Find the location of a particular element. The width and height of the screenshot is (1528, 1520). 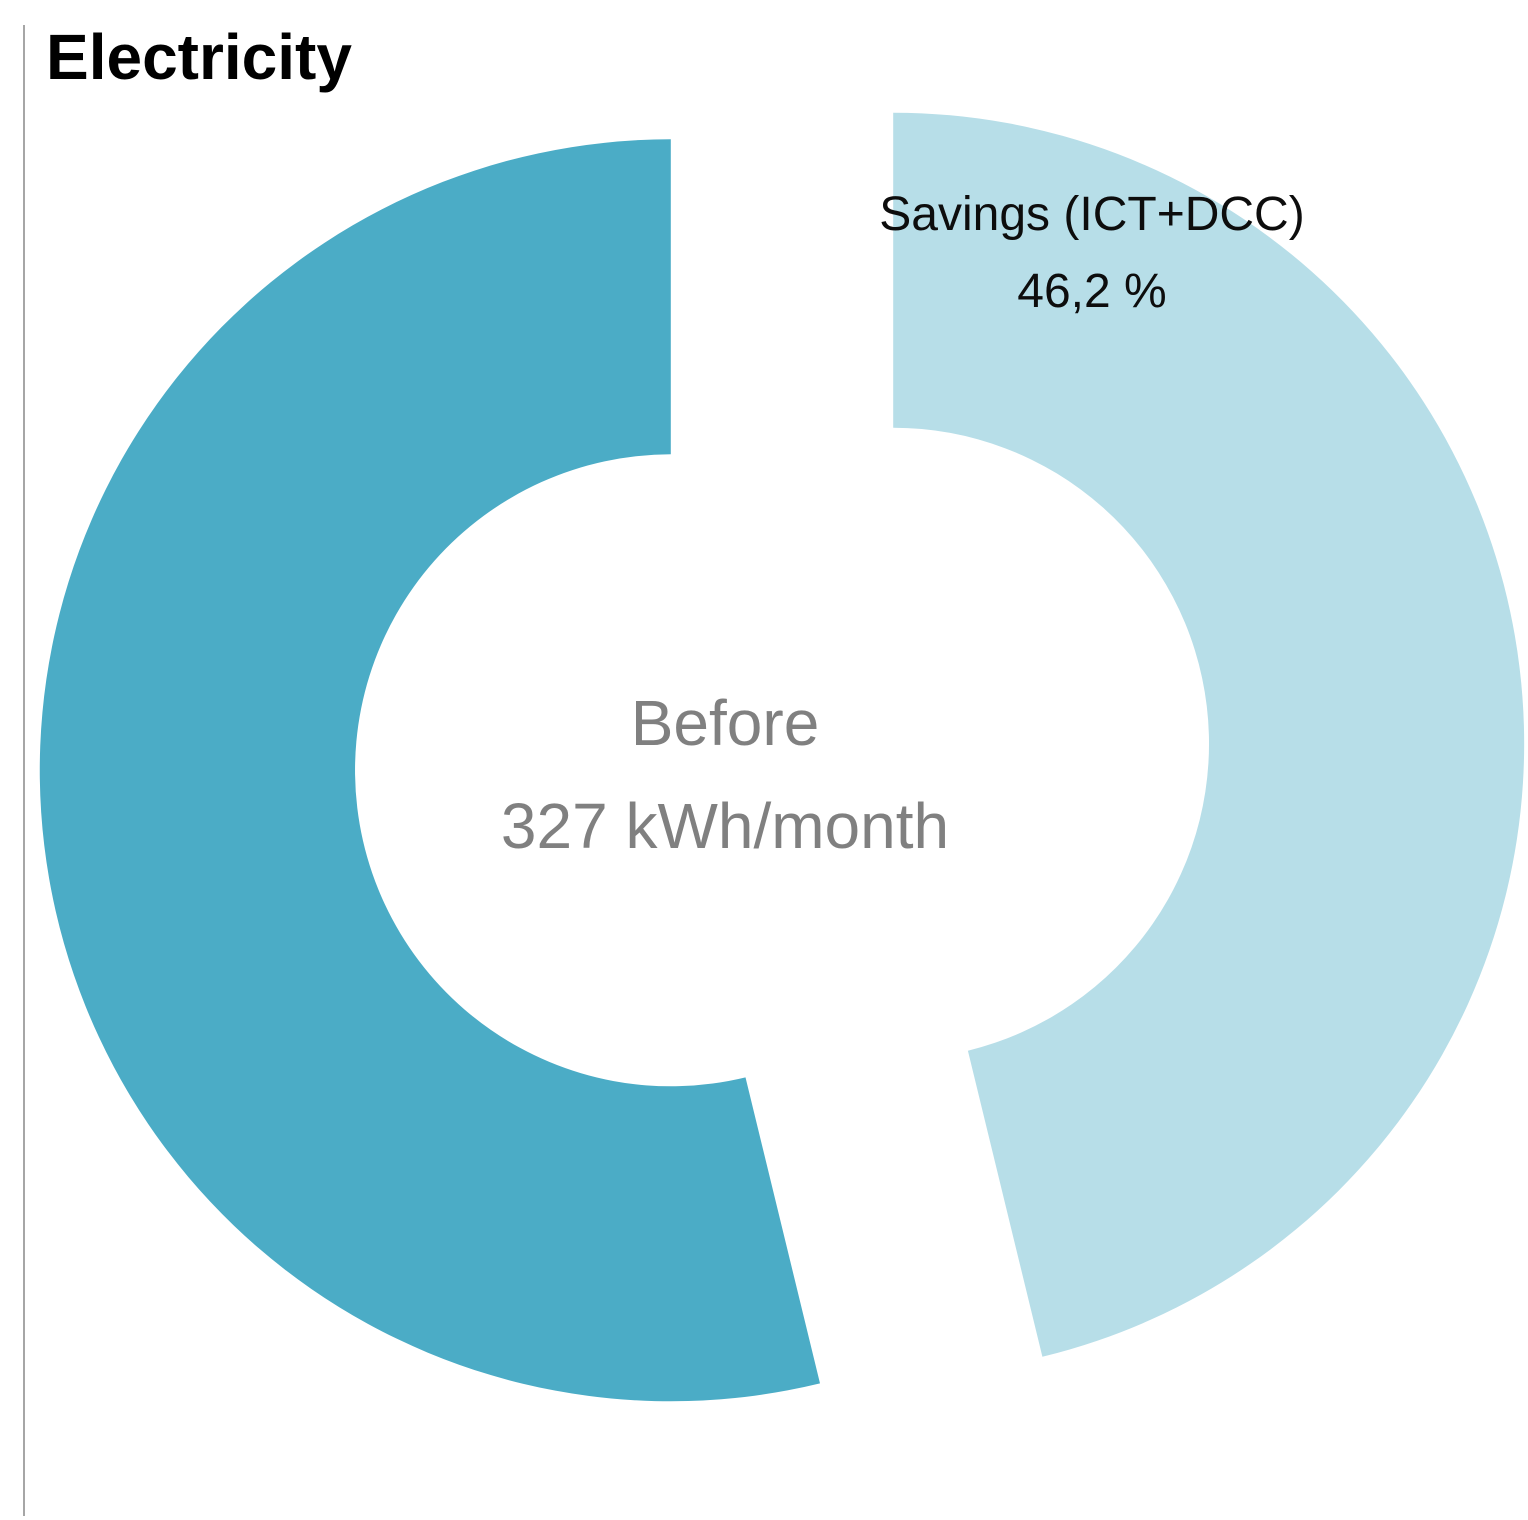

savings-data-label: Savings (ICT+DCC) 46,2 % is located at coordinates (1092, 253).